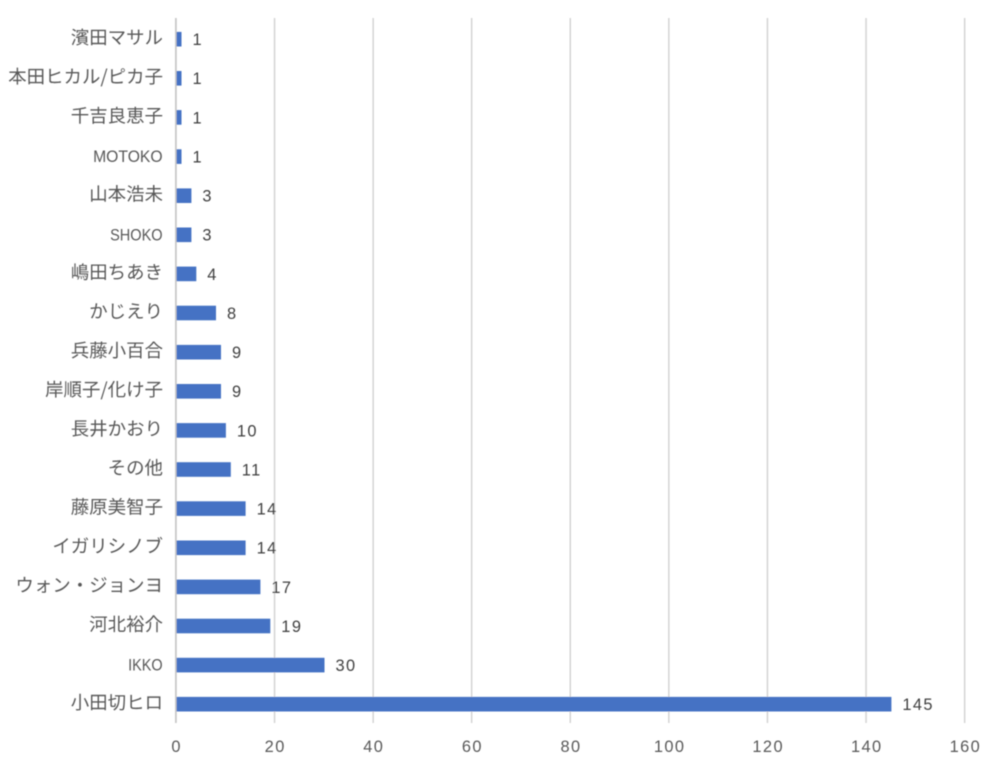  I want to click on svg-text: MOTOKO, so click(128, 157).